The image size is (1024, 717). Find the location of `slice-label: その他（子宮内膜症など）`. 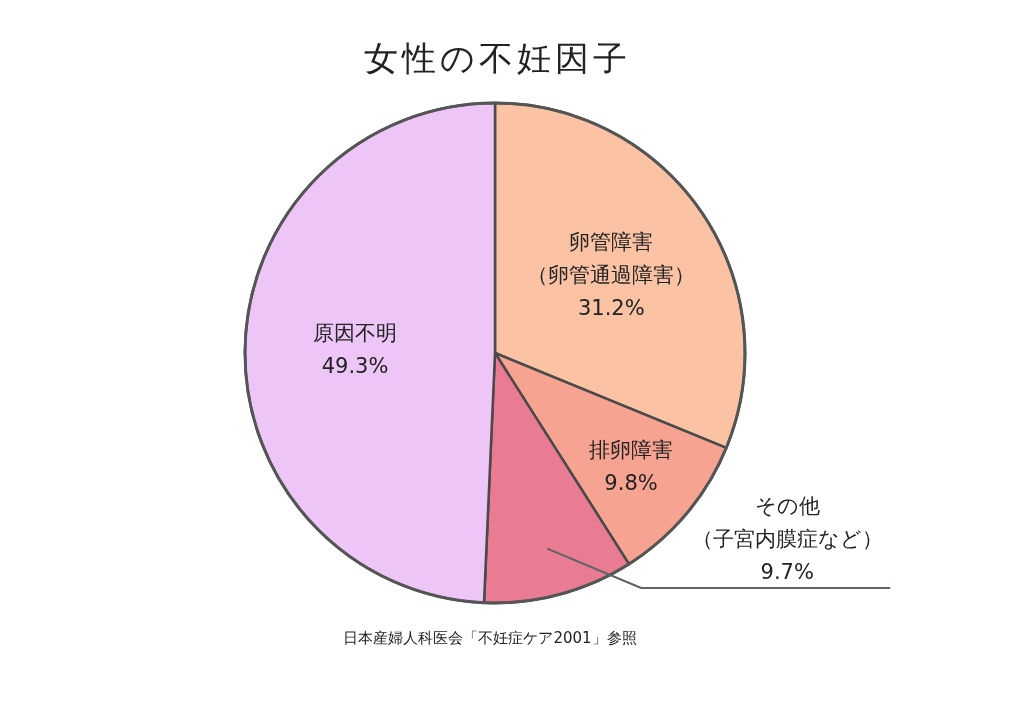

slice-label: その他（子宮内膜症など） is located at coordinates (787, 522).